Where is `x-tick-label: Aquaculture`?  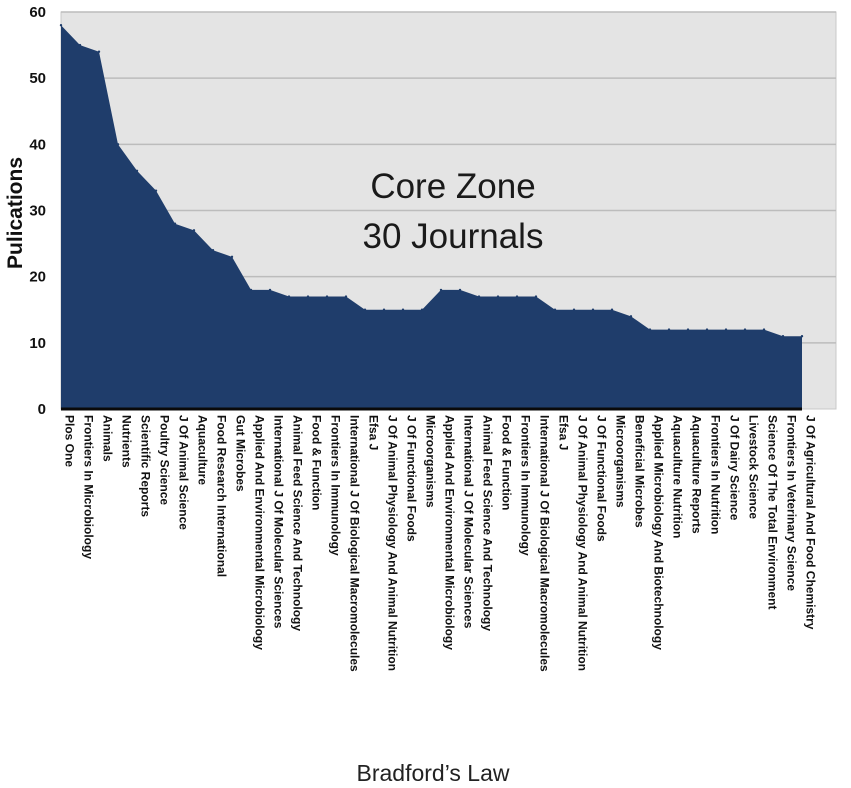 x-tick-label: Aquaculture is located at coordinates (203, 450).